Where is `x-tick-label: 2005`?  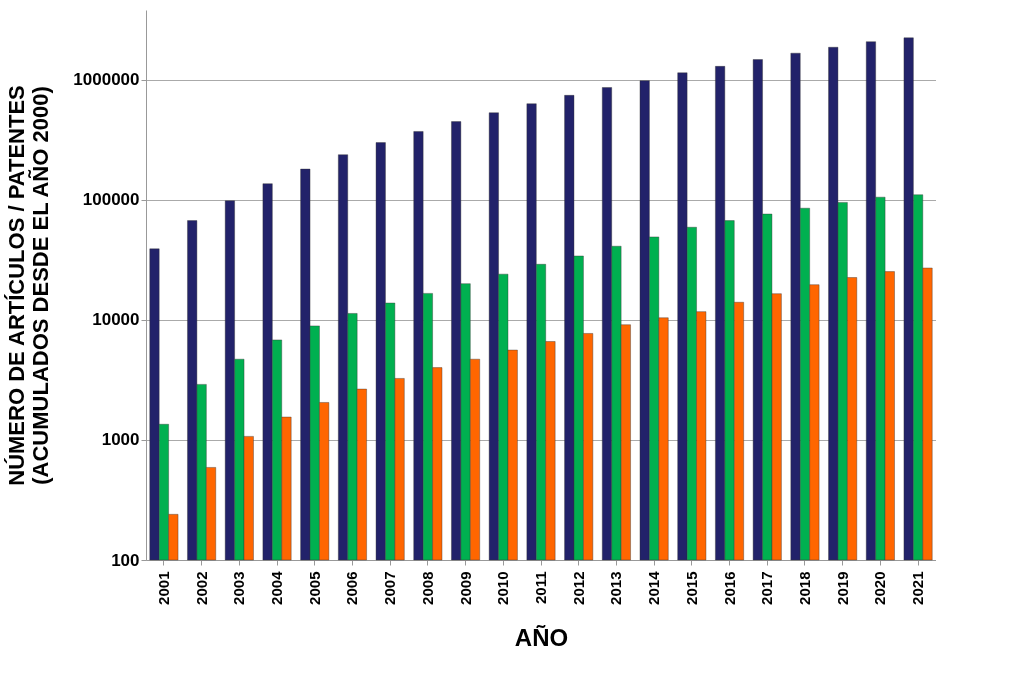 x-tick-label: 2005 is located at coordinates (314, 588).